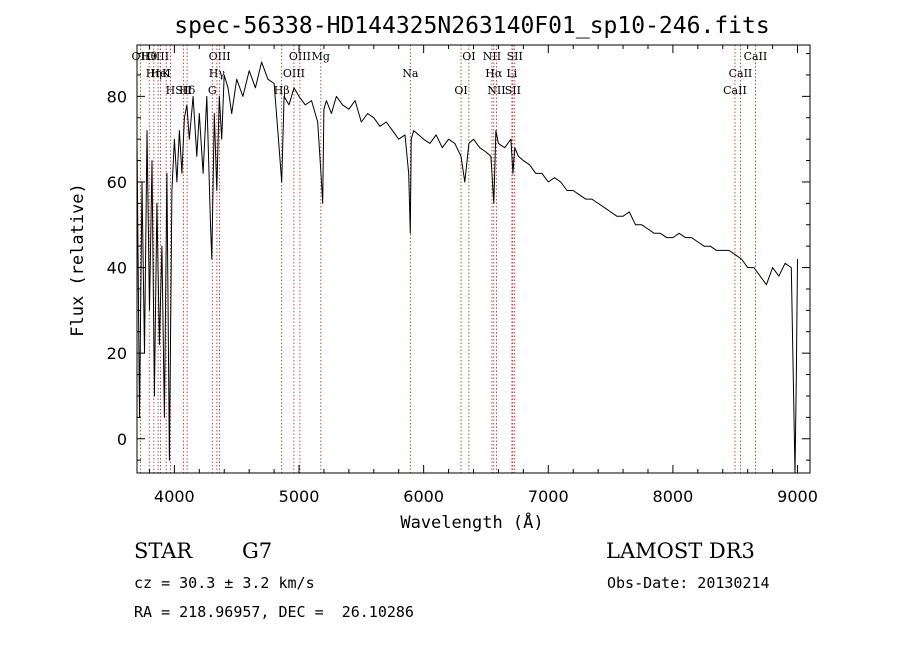 This screenshot has height=649, width=900. Describe the element at coordinates (163, 551) in the screenshot. I see `object-class: STAR` at that location.